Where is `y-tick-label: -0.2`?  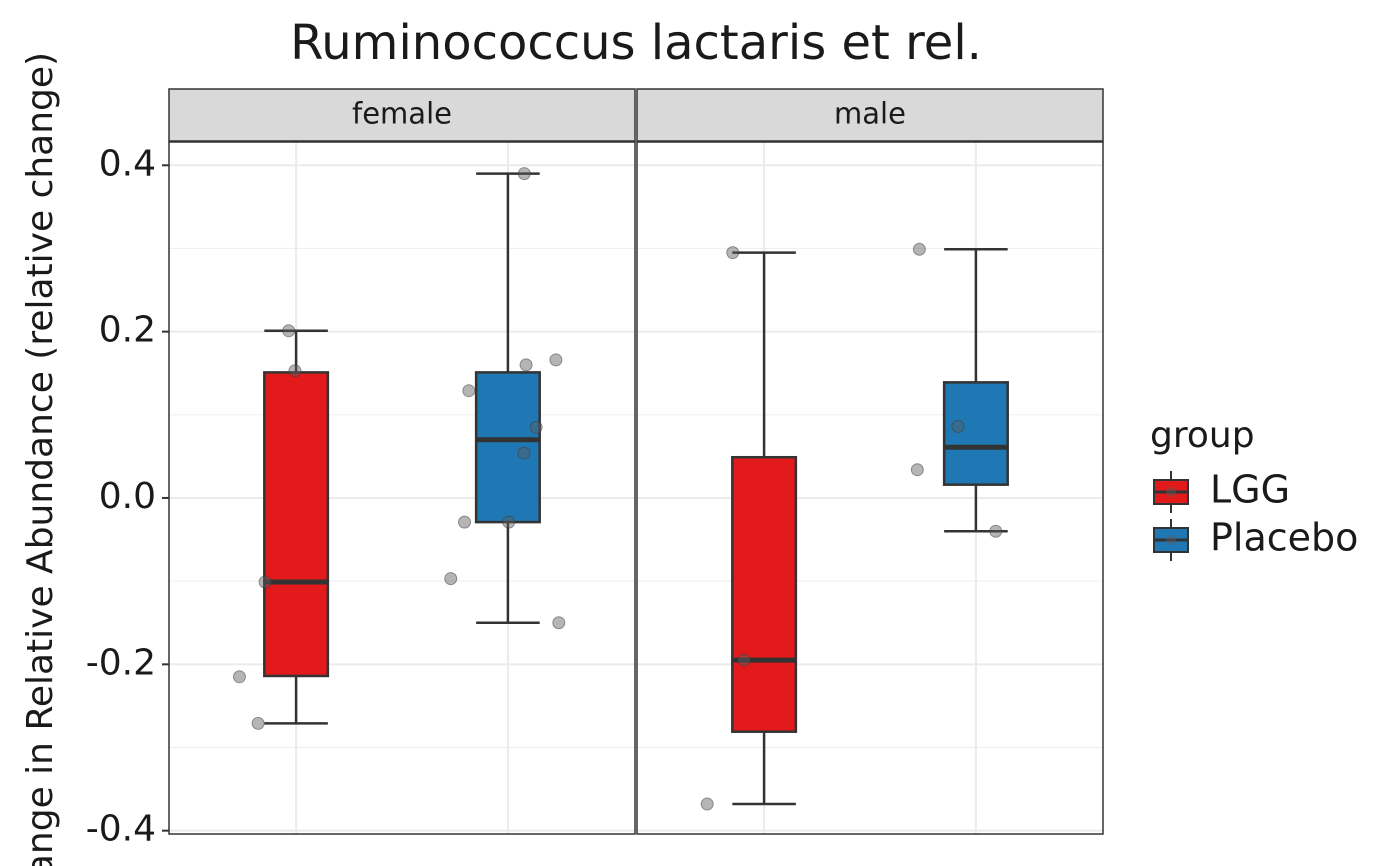 y-tick-label: -0.2 is located at coordinates (121, 662).